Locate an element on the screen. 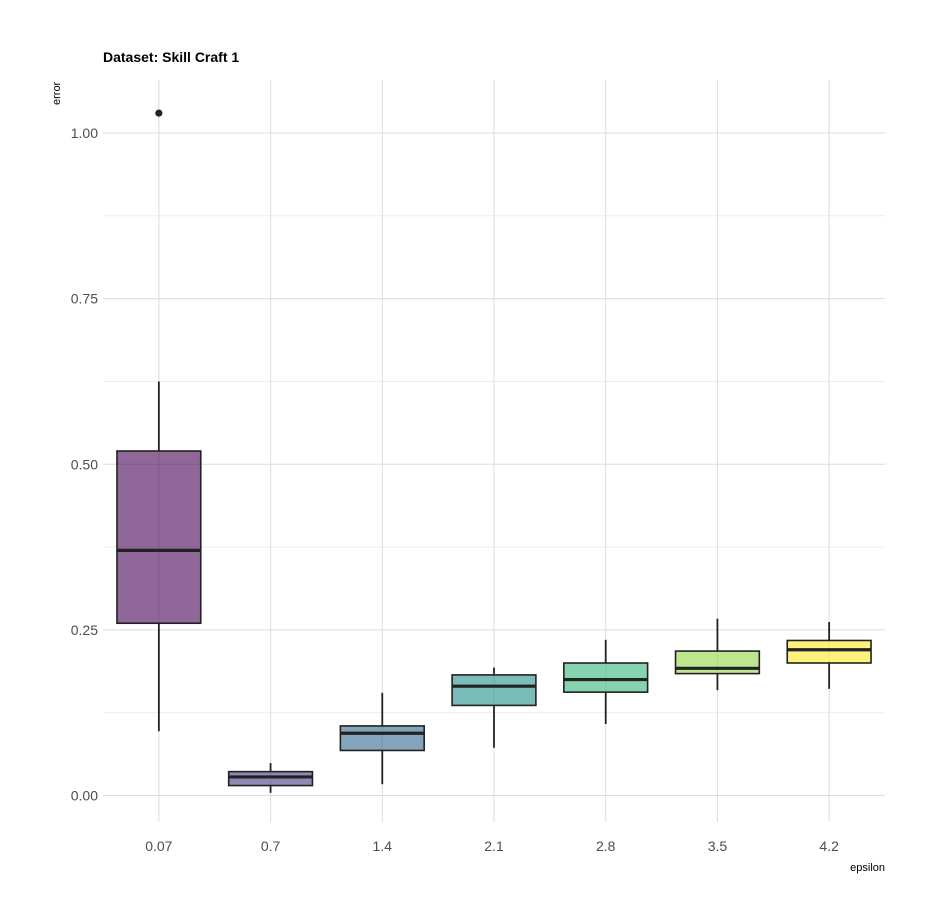 The height and width of the screenshot is (923, 934). x-tick-label: 0.07 is located at coordinates (158, 846).